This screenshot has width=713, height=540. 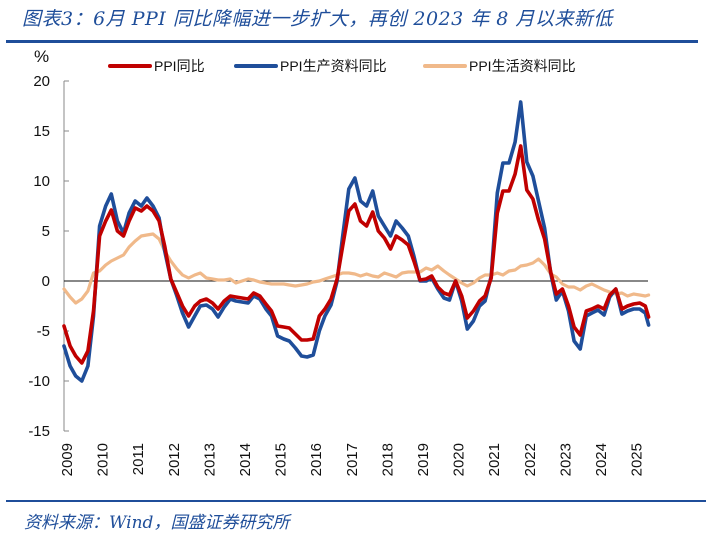 What do you see at coordinates (522, 66) in the screenshot?
I see `legend-label: PPI生活资料同比` at bounding box center [522, 66].